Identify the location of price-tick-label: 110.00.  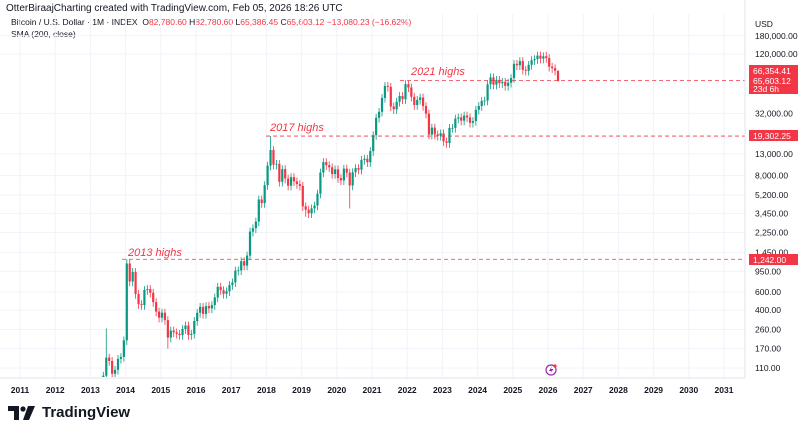
(768, 368).